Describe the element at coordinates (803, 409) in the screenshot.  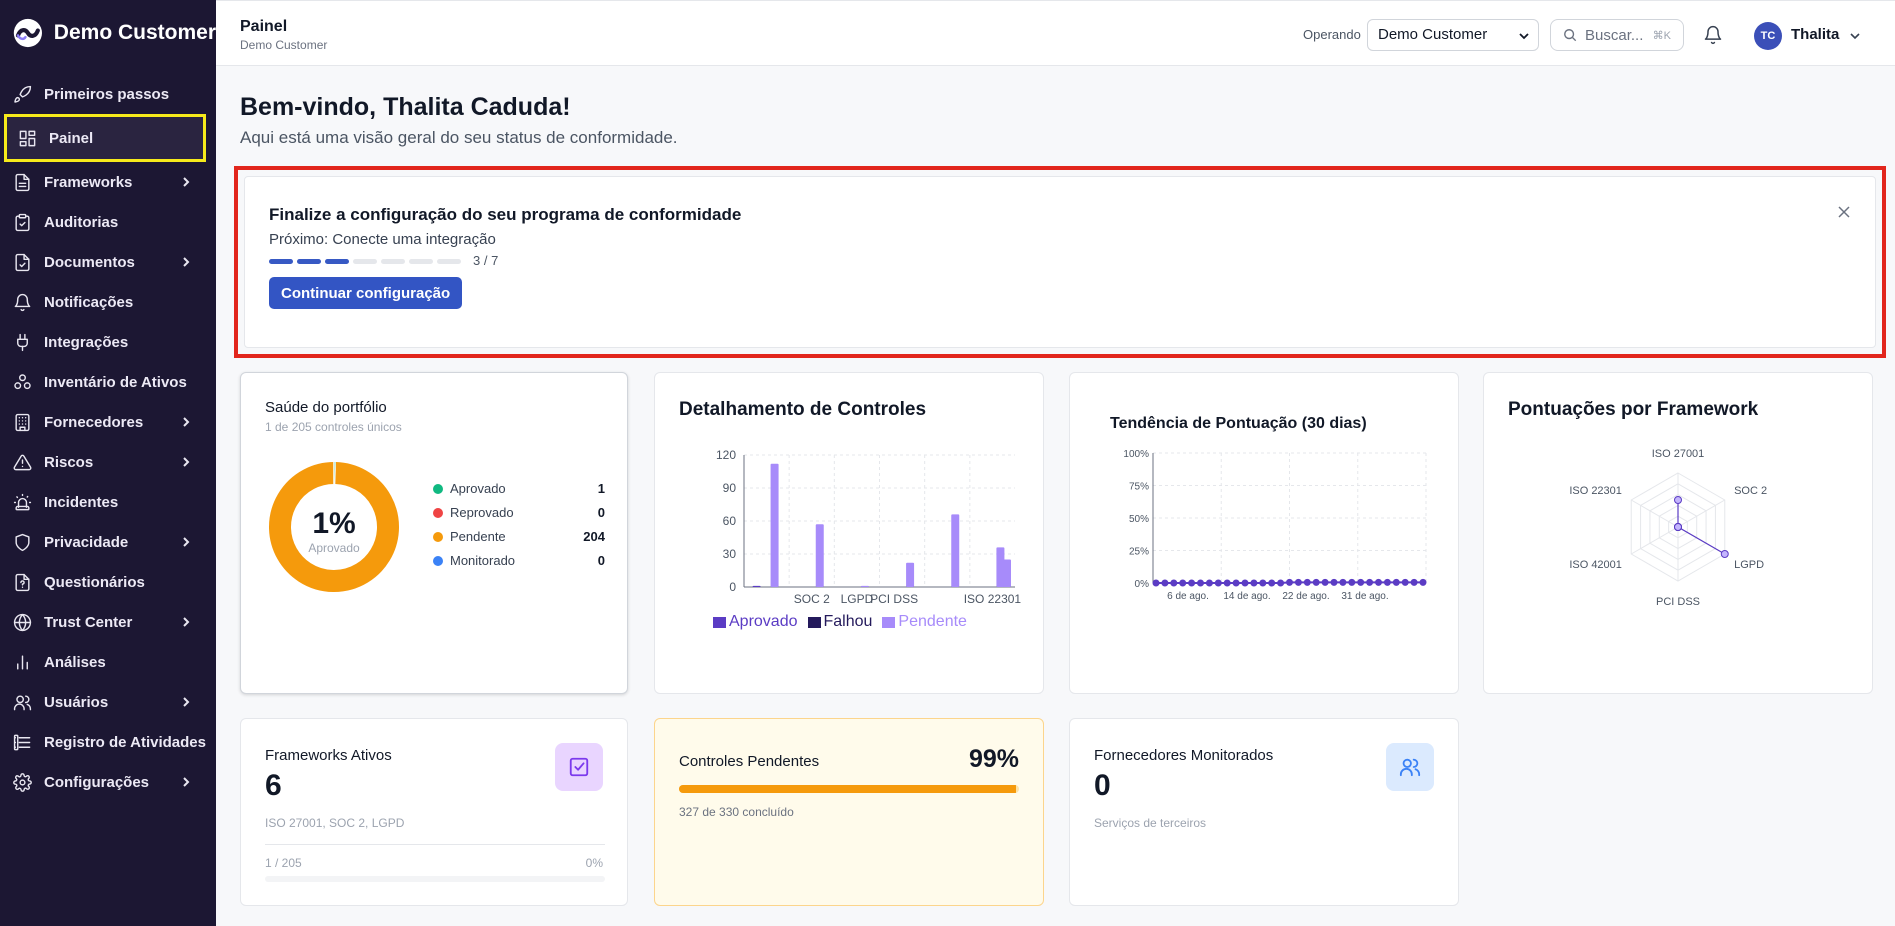
I see `controls-chart-title: Detalhamento de Controles` at that location.